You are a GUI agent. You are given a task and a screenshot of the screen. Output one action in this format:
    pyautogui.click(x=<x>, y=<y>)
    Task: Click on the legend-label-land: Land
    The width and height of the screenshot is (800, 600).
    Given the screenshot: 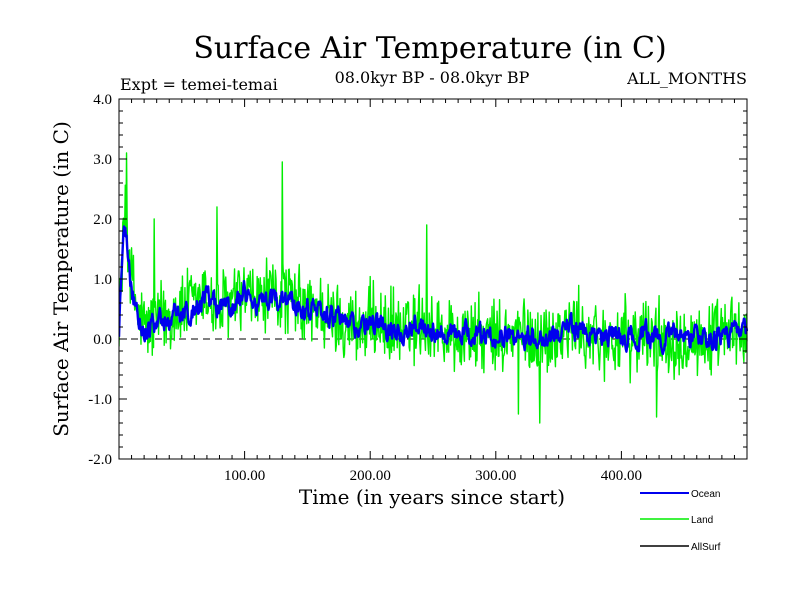 What is the action you would take?
    pyautogui.click(x=702, y=520)
    